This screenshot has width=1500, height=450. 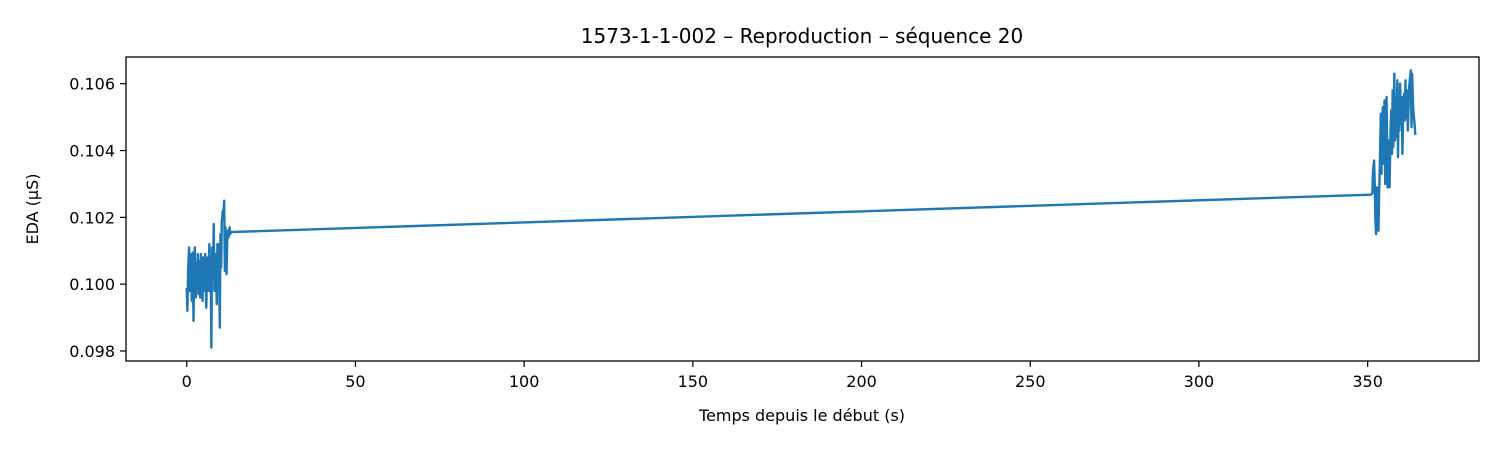 What do you see at coordinates (92, 84) in the screenshot?
I see `y-tick-label: 0.106` at bounding box center [92, 84].